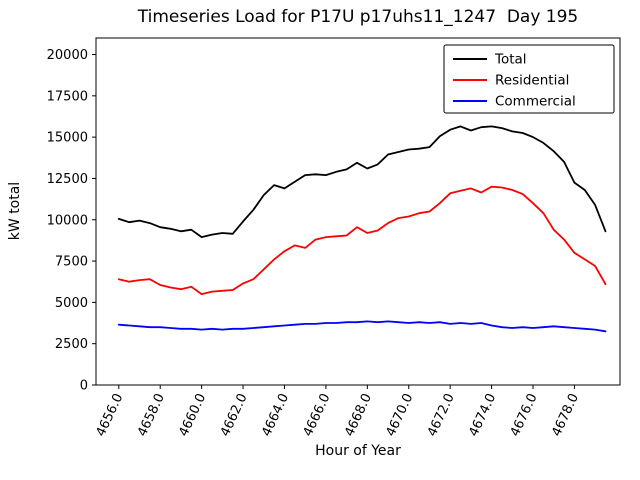  Describe the element at coordinates (275, 415) in the screenshot. I see `x-tick-label: 4664.0` at that location.